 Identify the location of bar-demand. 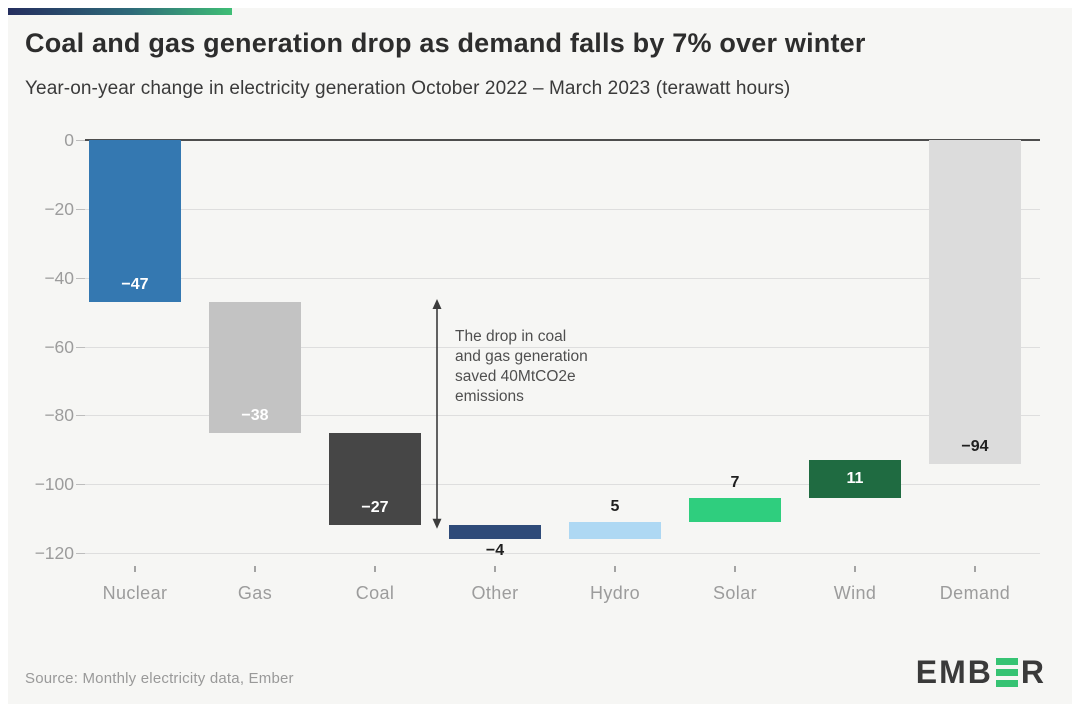
(975, 302).